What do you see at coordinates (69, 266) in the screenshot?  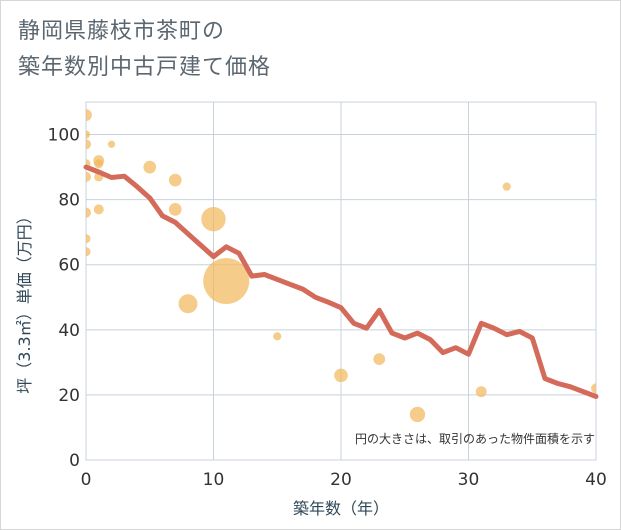 I see `y-tick-label: 60` at bounding box center [69, 266].